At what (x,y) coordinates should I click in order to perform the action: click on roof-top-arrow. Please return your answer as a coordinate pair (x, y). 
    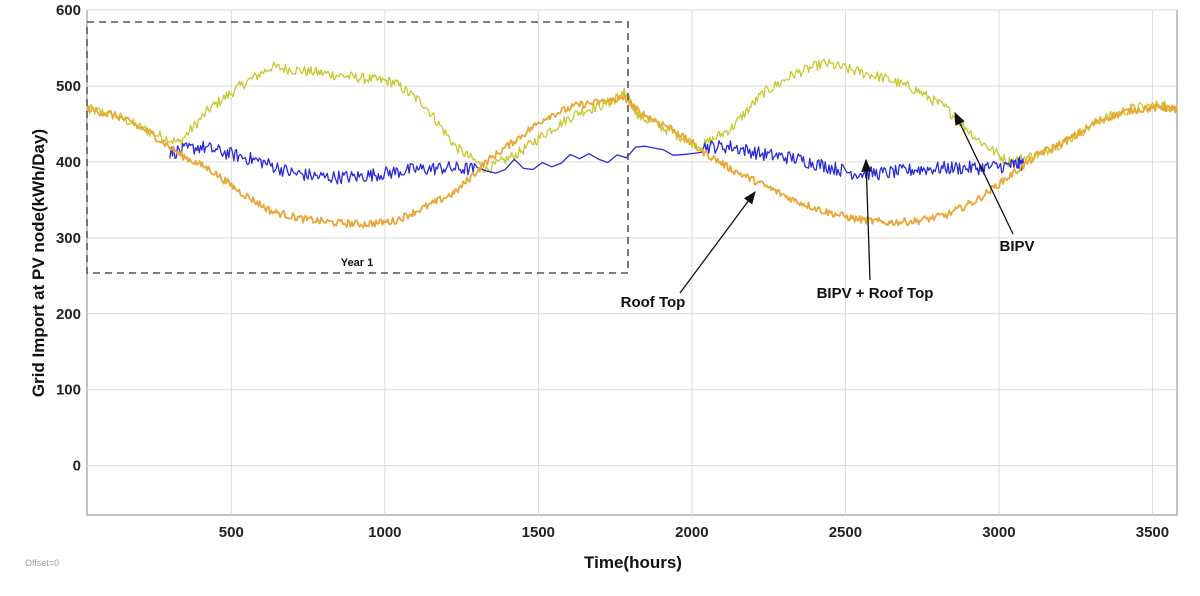
    Looking at the image, I should click on (717, 242).